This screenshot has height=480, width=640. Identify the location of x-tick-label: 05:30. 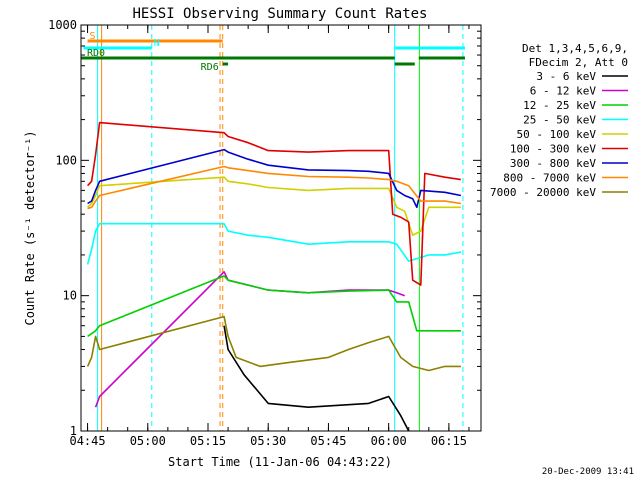
(268, 441).